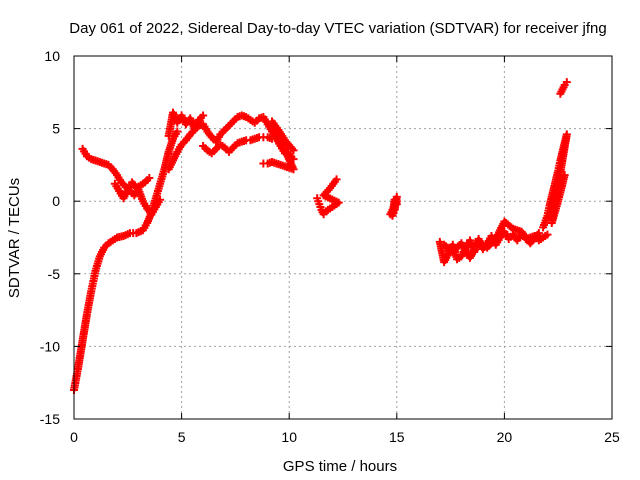  I want to click on y-tick-label: -5, so click(54, 274).